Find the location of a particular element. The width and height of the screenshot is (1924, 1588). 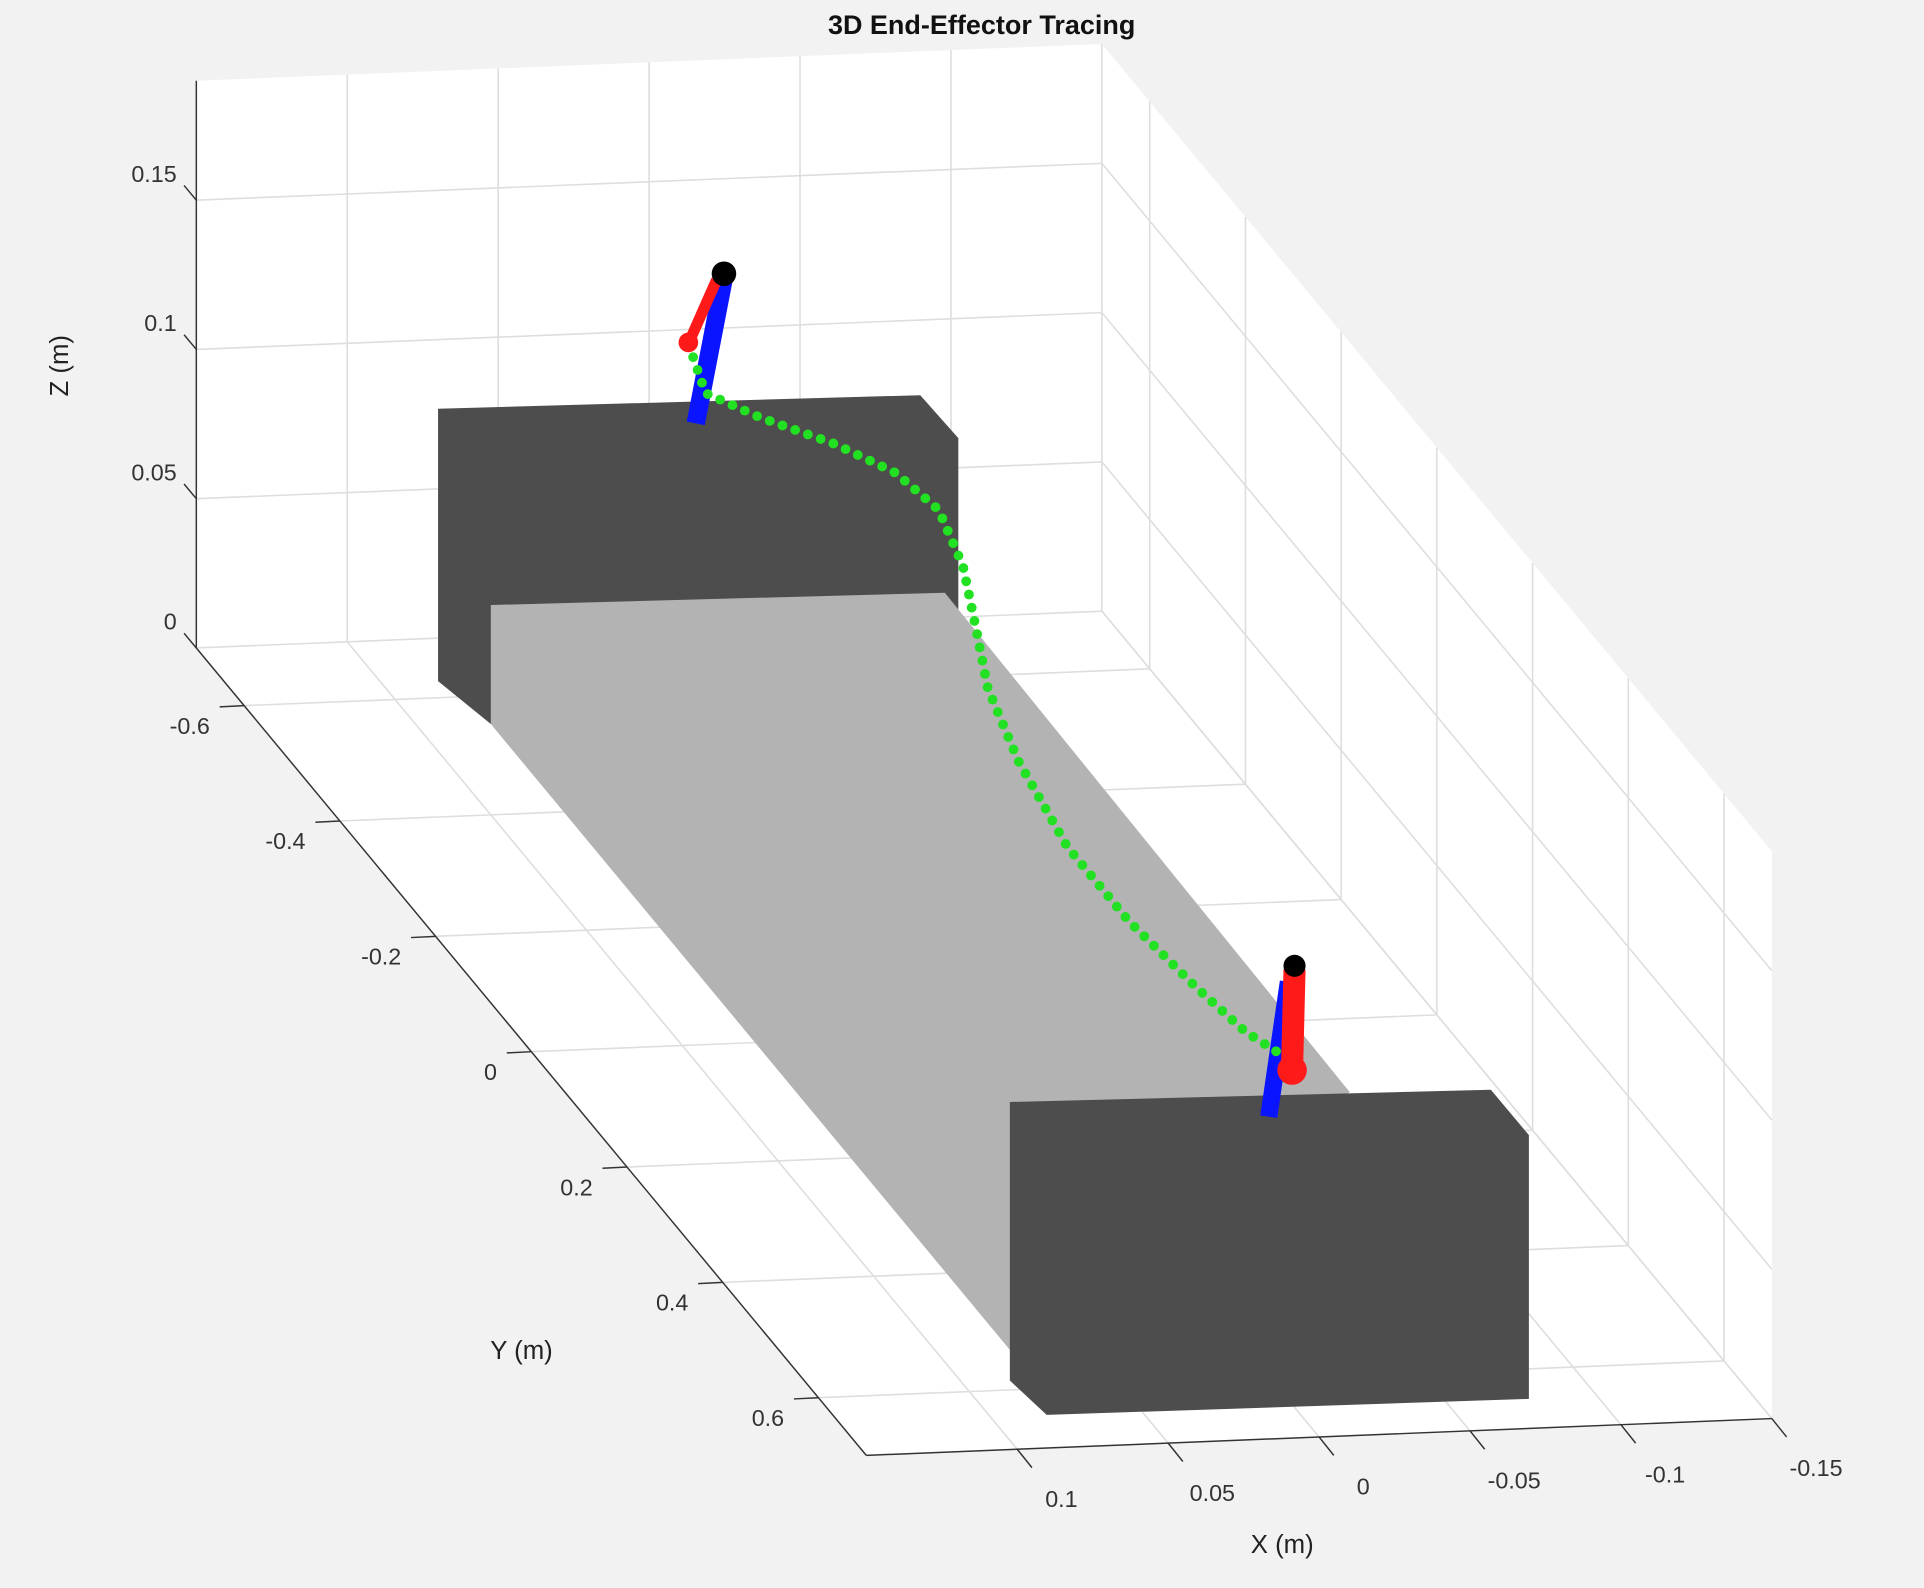

y-tick-label: 0 is located at coordinates (490, 1072).